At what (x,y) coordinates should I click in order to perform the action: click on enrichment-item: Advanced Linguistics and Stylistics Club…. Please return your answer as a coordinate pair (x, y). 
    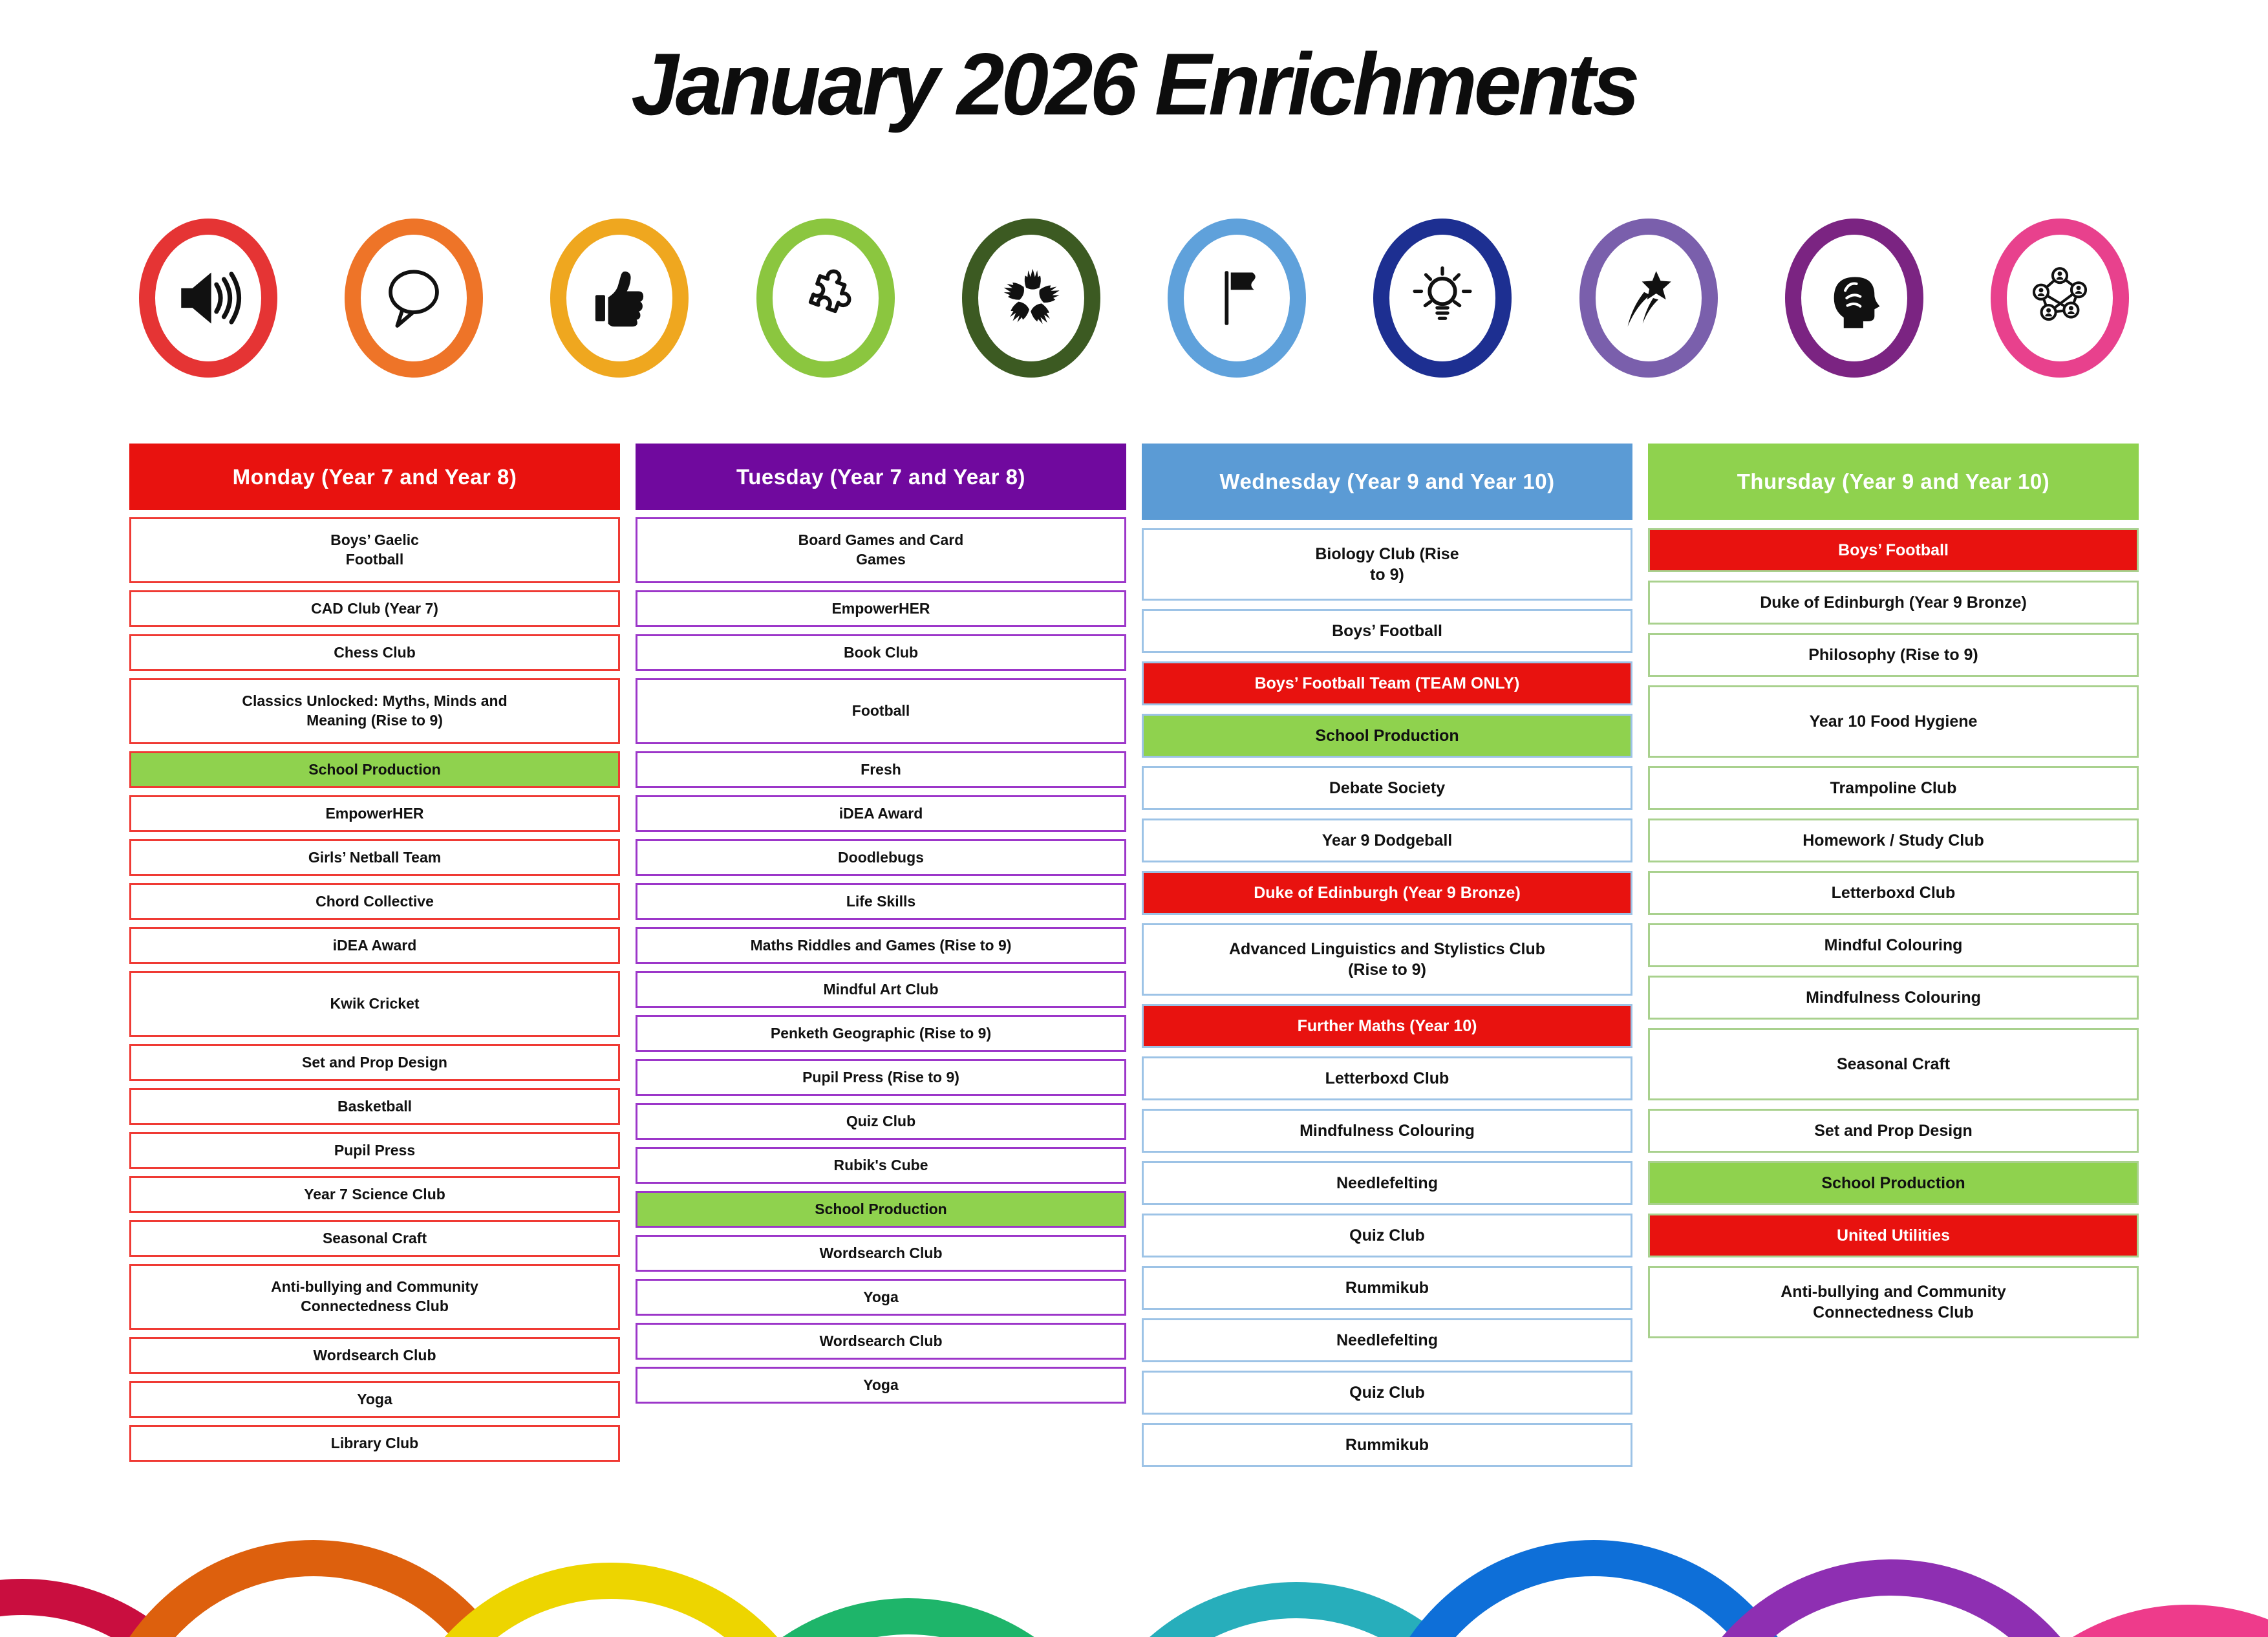
    Looking at the image, I should click on (1387, 959).